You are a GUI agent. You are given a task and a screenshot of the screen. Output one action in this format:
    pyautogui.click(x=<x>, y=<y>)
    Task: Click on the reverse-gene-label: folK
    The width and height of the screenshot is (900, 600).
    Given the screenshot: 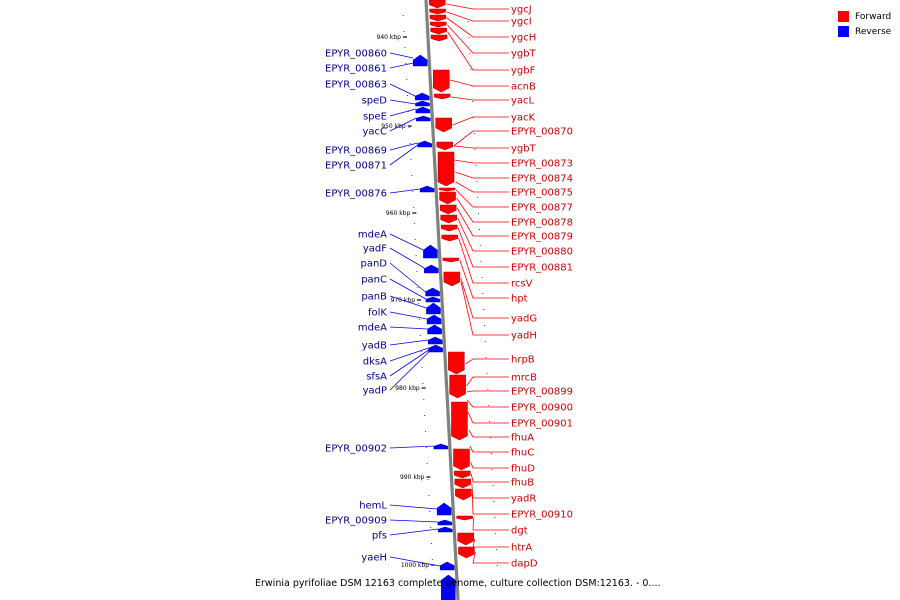 What is the action you would take?
    pyautogui.click(x=377, y=313)
    